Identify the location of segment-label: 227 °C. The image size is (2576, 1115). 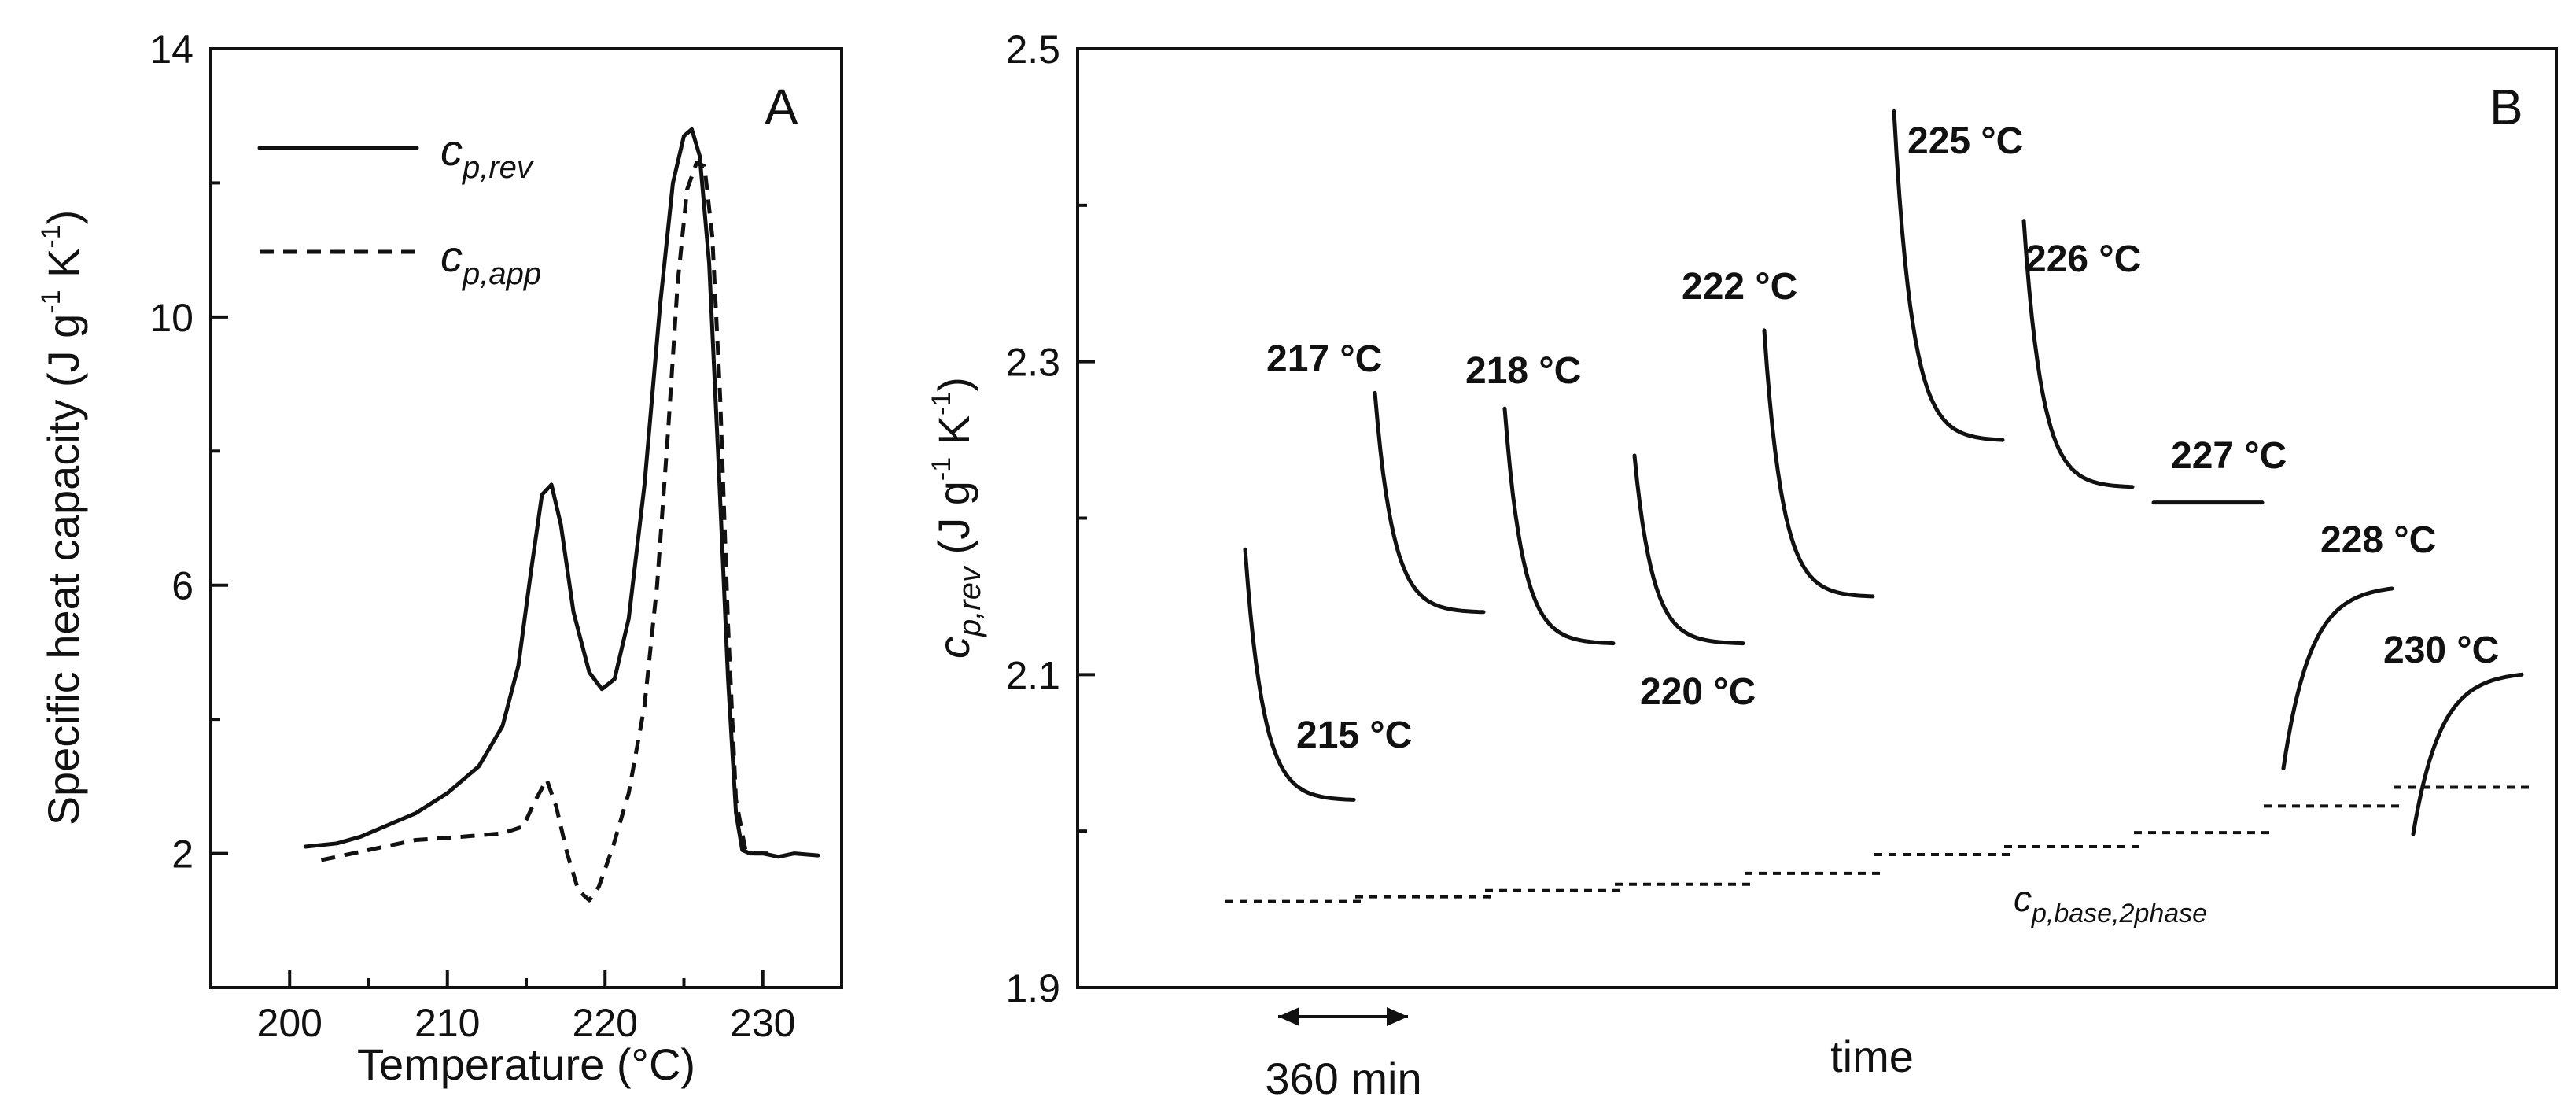
(2229, 456).